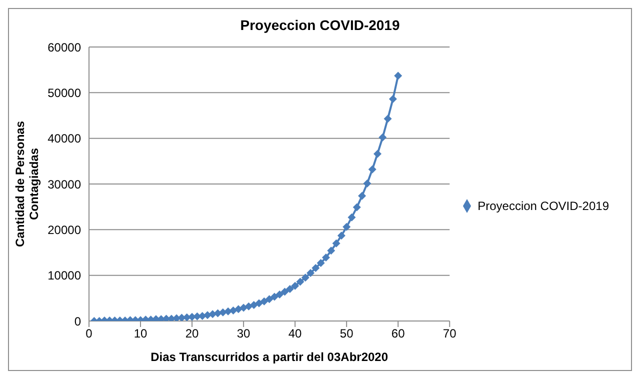 The width and height of the screenshot is (640, 379). Describe the element at coordinates (543, 205) in the screenshot. I see `legend-label: Proyeccion COVID-2019` at that location.